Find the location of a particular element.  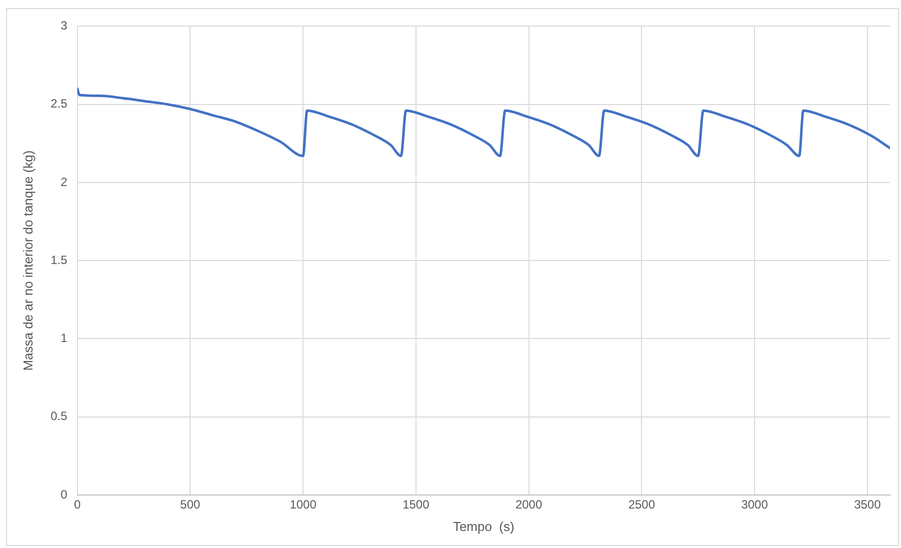

x-tick-label: 3000 is located at coordinates (754, 505).